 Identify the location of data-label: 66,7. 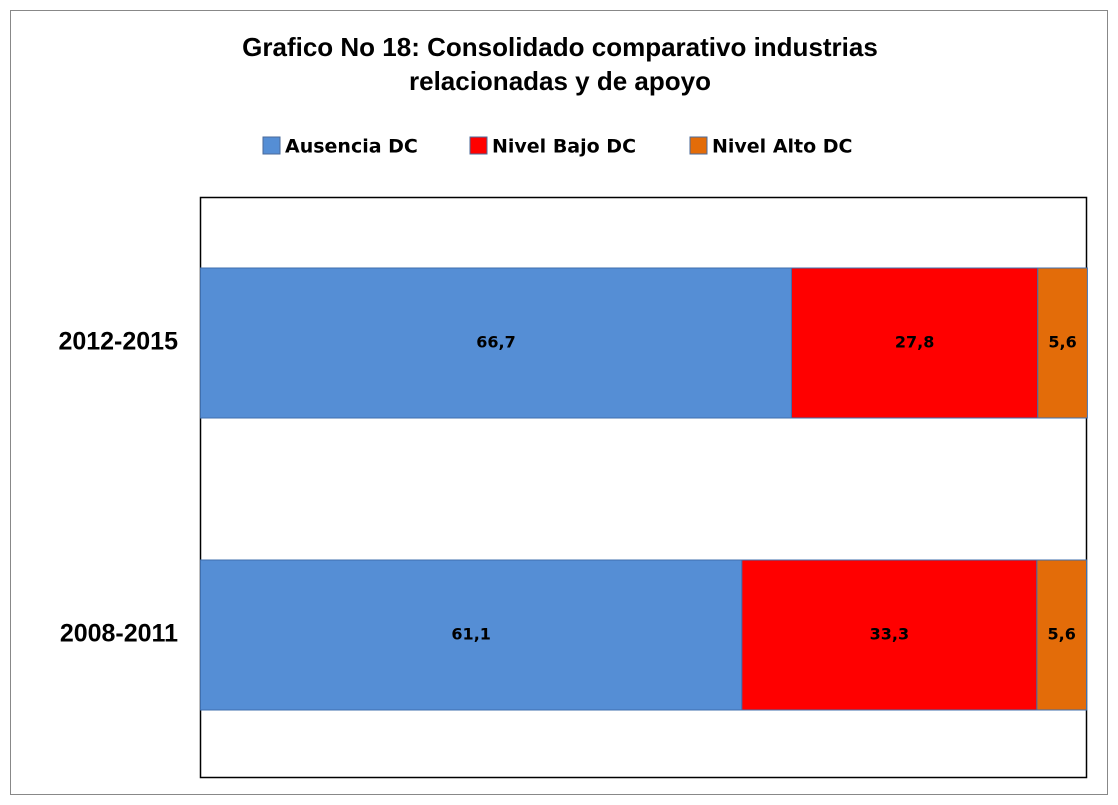
(495, 342).